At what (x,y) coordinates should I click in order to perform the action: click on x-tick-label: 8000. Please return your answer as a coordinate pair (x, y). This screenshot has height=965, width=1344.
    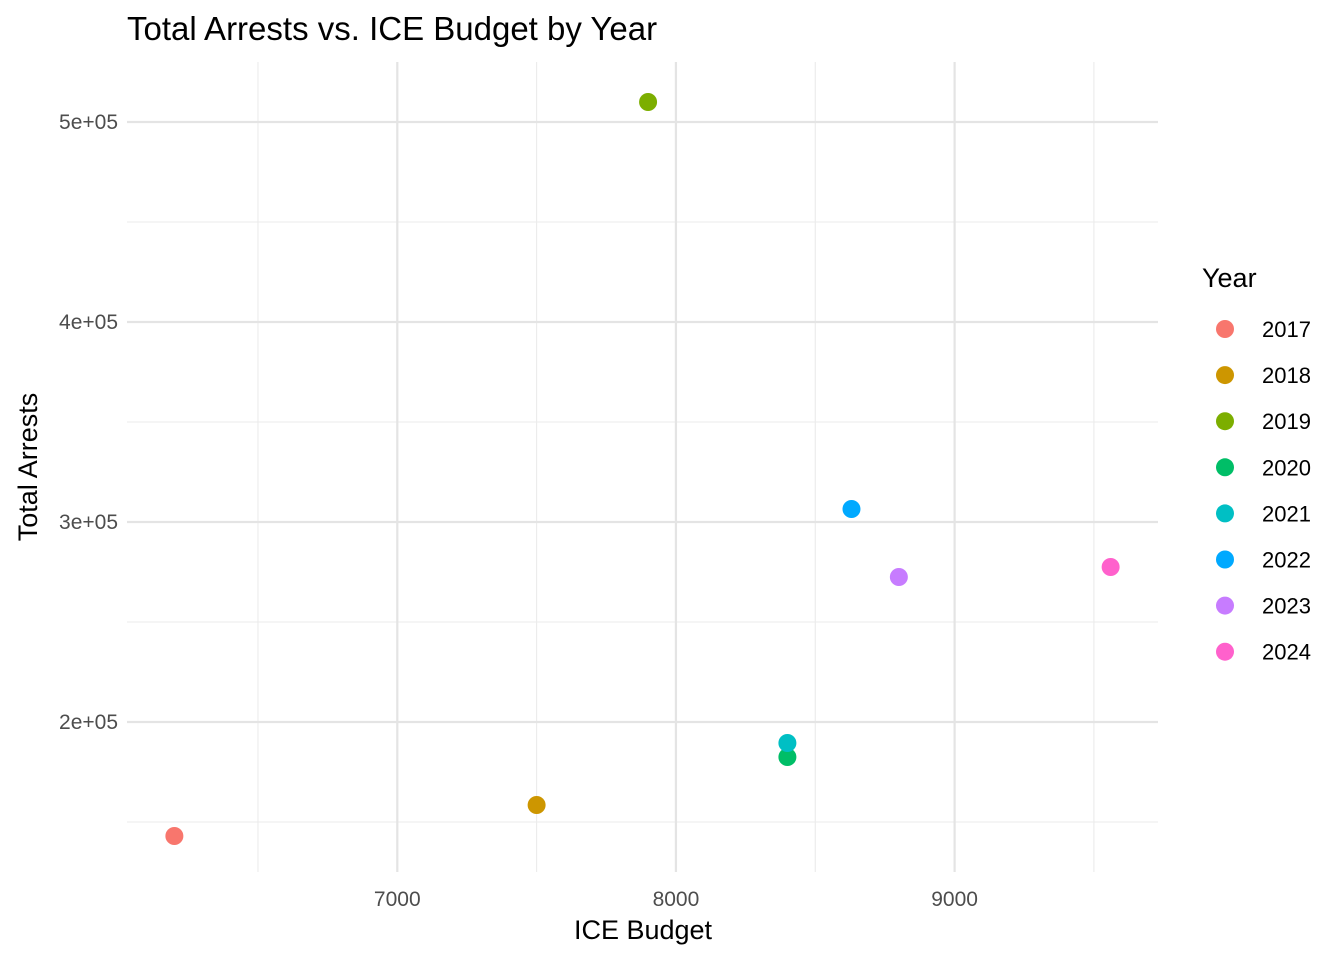
    Looking at the image, I should click on (676, 899).